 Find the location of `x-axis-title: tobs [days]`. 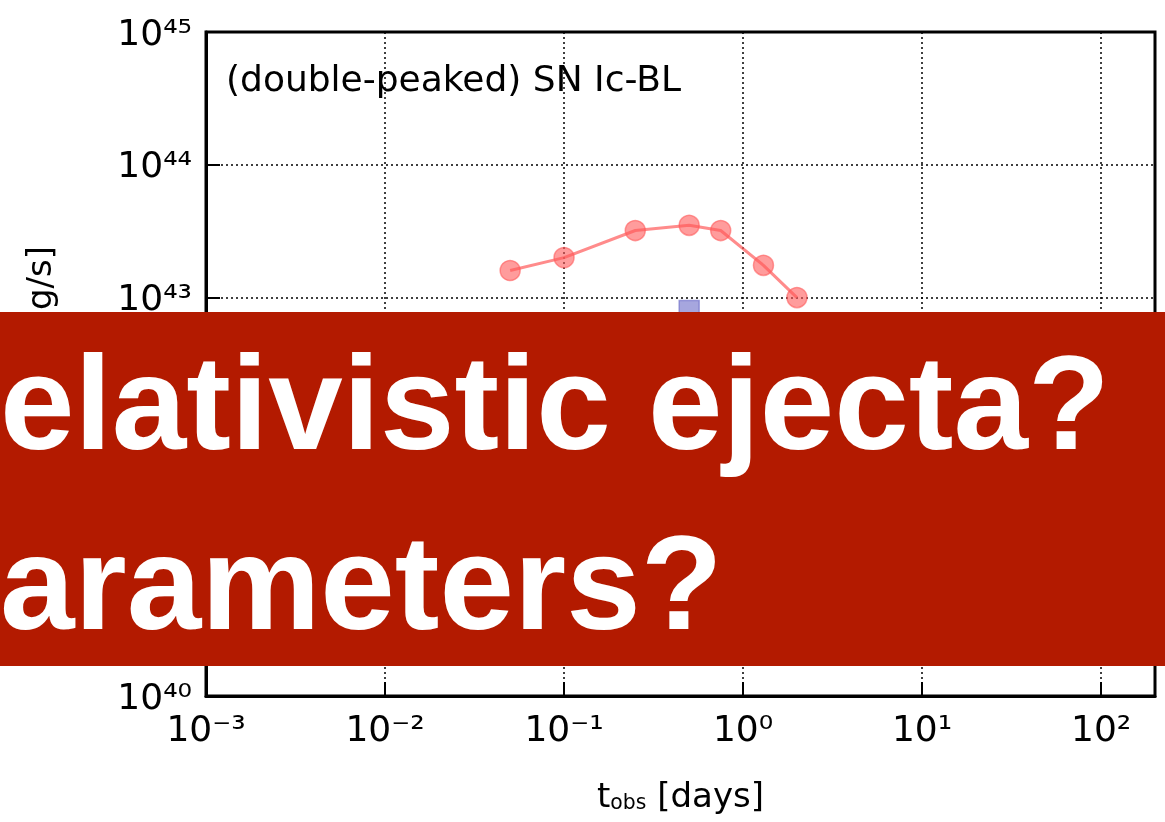

x-axis-title: tobs [days] is located at coordinates (680, 795).